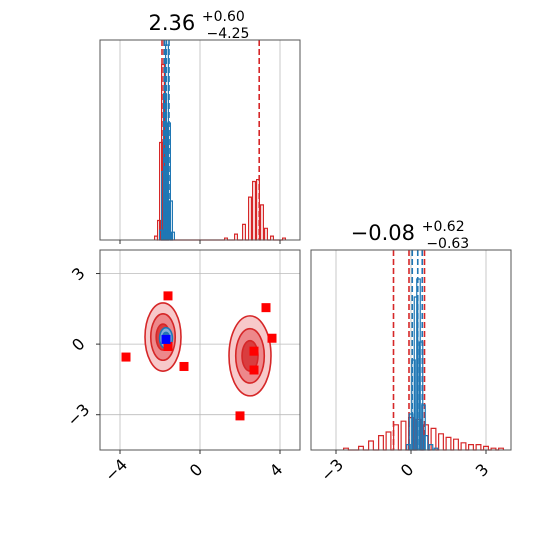 The image size is (550, 550). What do you see at coordinates (199, 22) in the screenshot?
I see `top-histogram-title: 2.36 +0.60 −4.25` at bounding box center [199, 22].